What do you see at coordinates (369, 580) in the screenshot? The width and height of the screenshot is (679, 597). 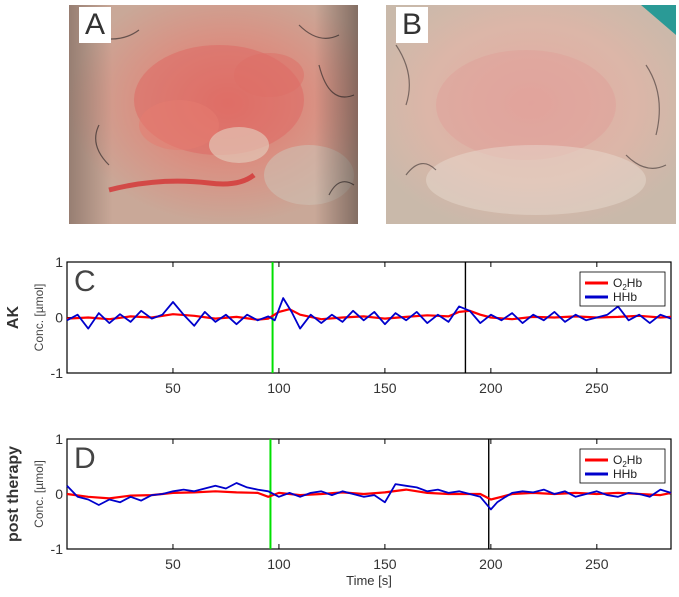 I see `x-axis-label: Time [s]` at bounding box center [369, 580].